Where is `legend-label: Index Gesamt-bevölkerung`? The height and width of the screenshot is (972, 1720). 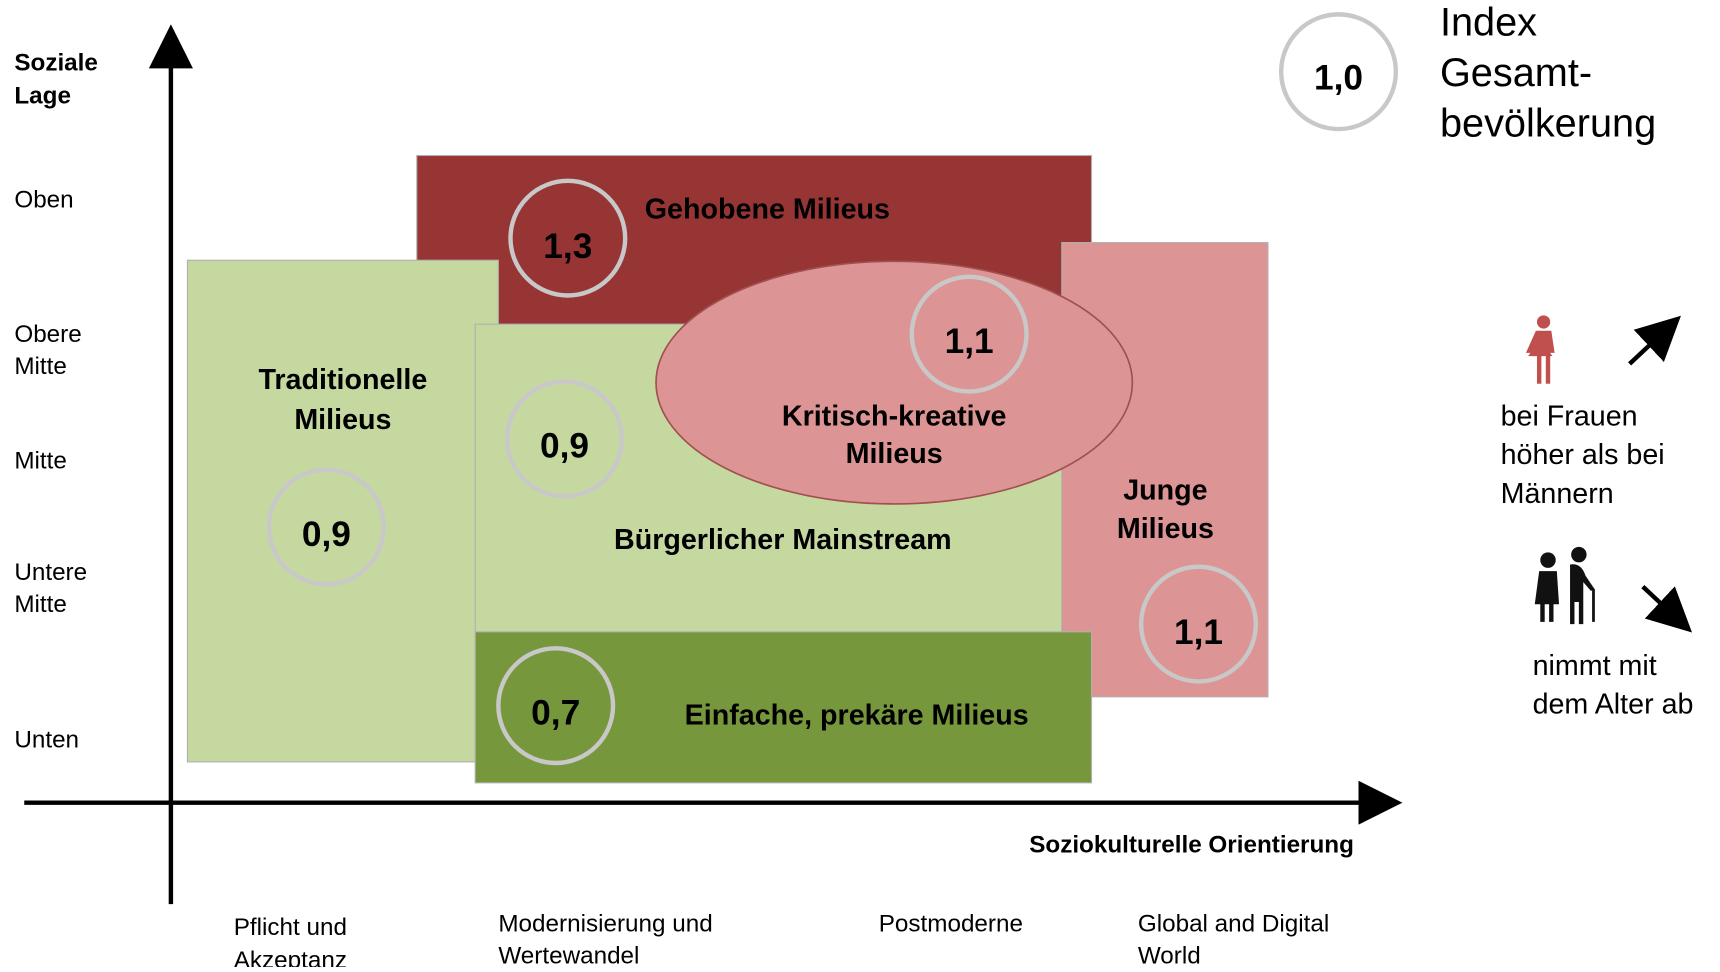
legend-label: Index Gesamt-bevölkerung is located at coordinates (1548, 72).